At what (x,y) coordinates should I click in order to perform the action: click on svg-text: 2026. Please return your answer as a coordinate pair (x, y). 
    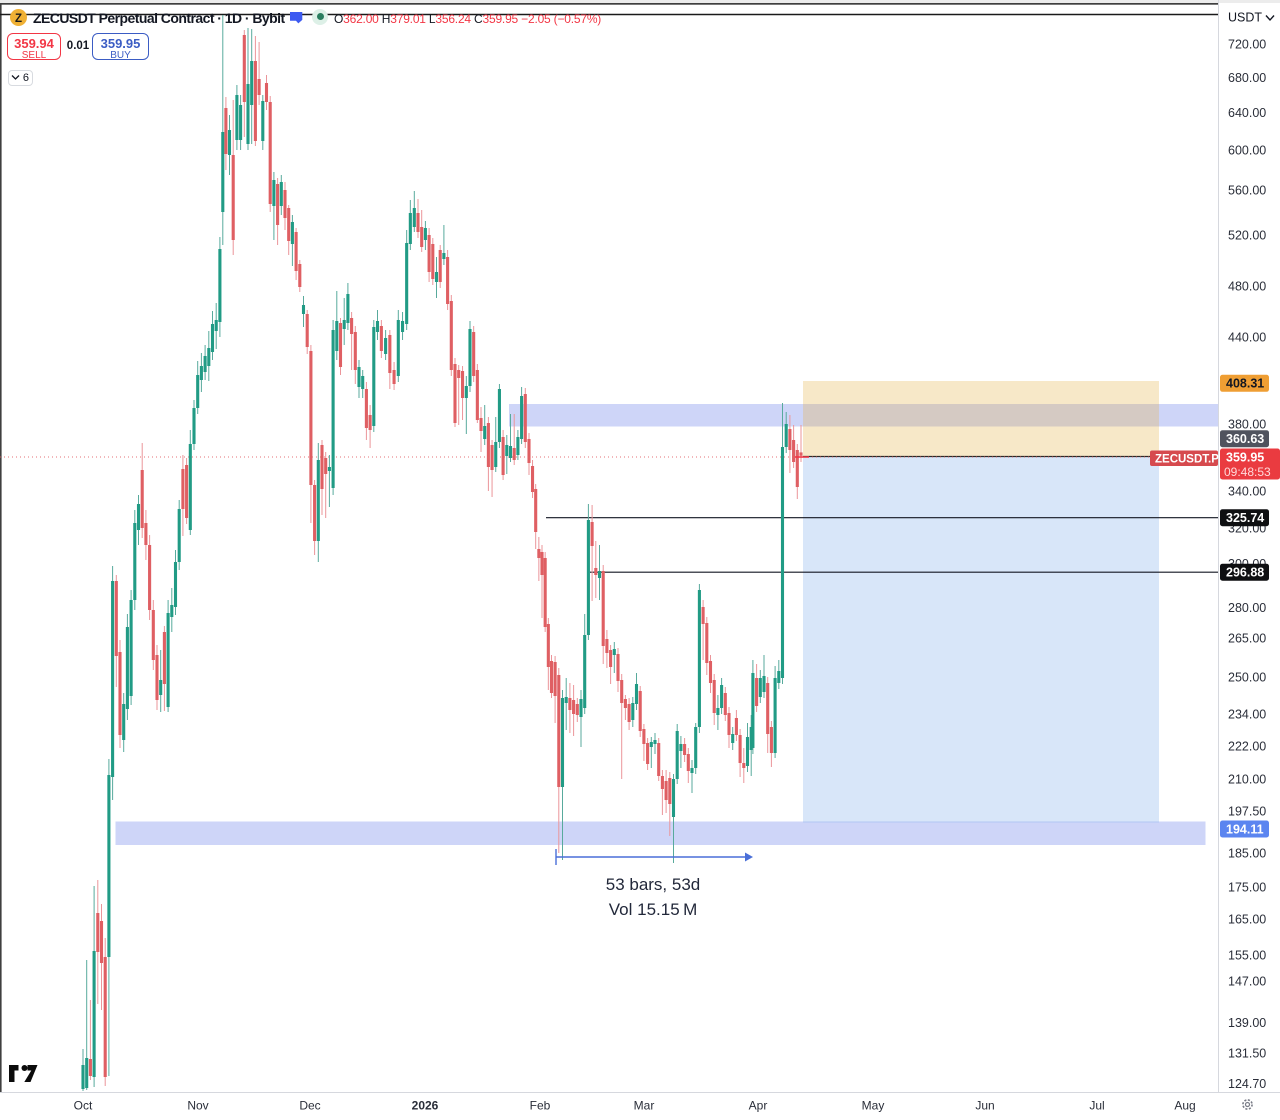
    Looking at the image, I should click on (425, 1106).